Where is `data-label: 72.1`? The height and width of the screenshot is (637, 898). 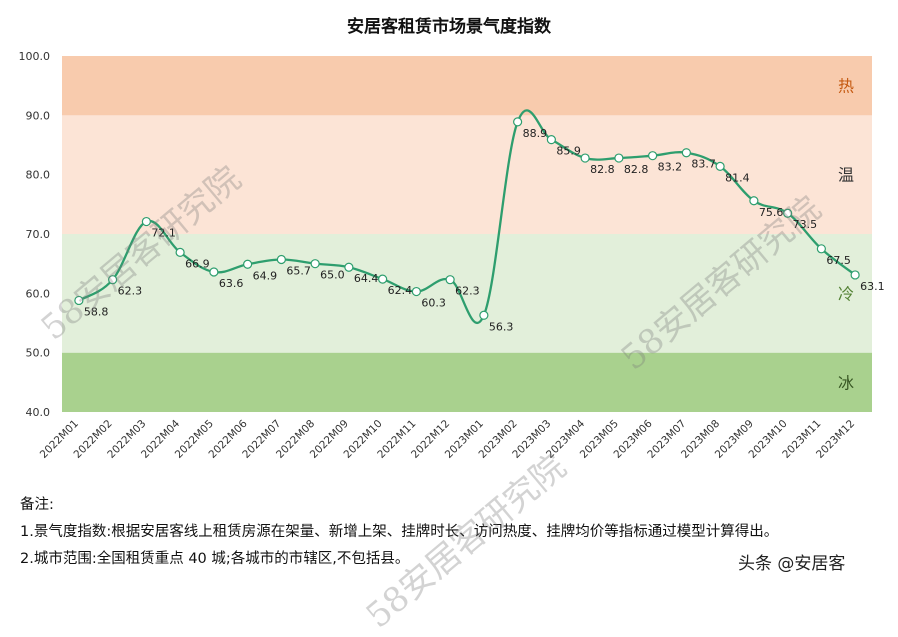 data-label: 72.1 is located at coordinates (163, 233).